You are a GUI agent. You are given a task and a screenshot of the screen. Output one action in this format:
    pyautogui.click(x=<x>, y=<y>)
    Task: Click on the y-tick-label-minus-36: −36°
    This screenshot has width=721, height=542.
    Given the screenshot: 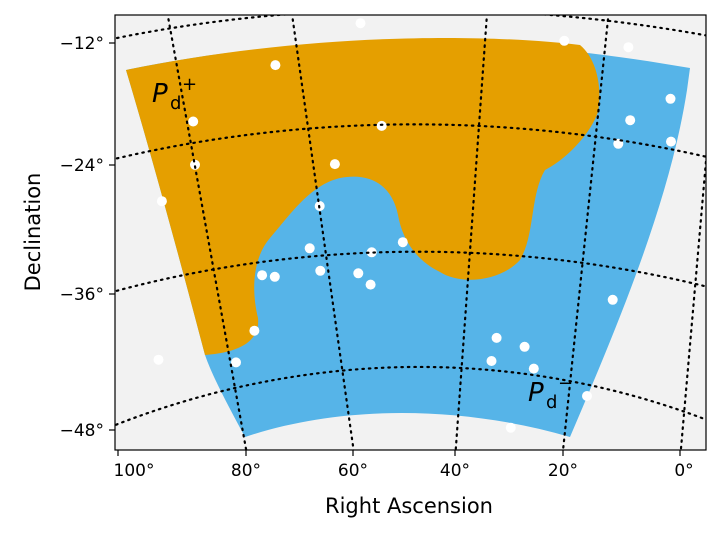 What is the action you would take?
    pyautogui.click(x=82, y=295)
    